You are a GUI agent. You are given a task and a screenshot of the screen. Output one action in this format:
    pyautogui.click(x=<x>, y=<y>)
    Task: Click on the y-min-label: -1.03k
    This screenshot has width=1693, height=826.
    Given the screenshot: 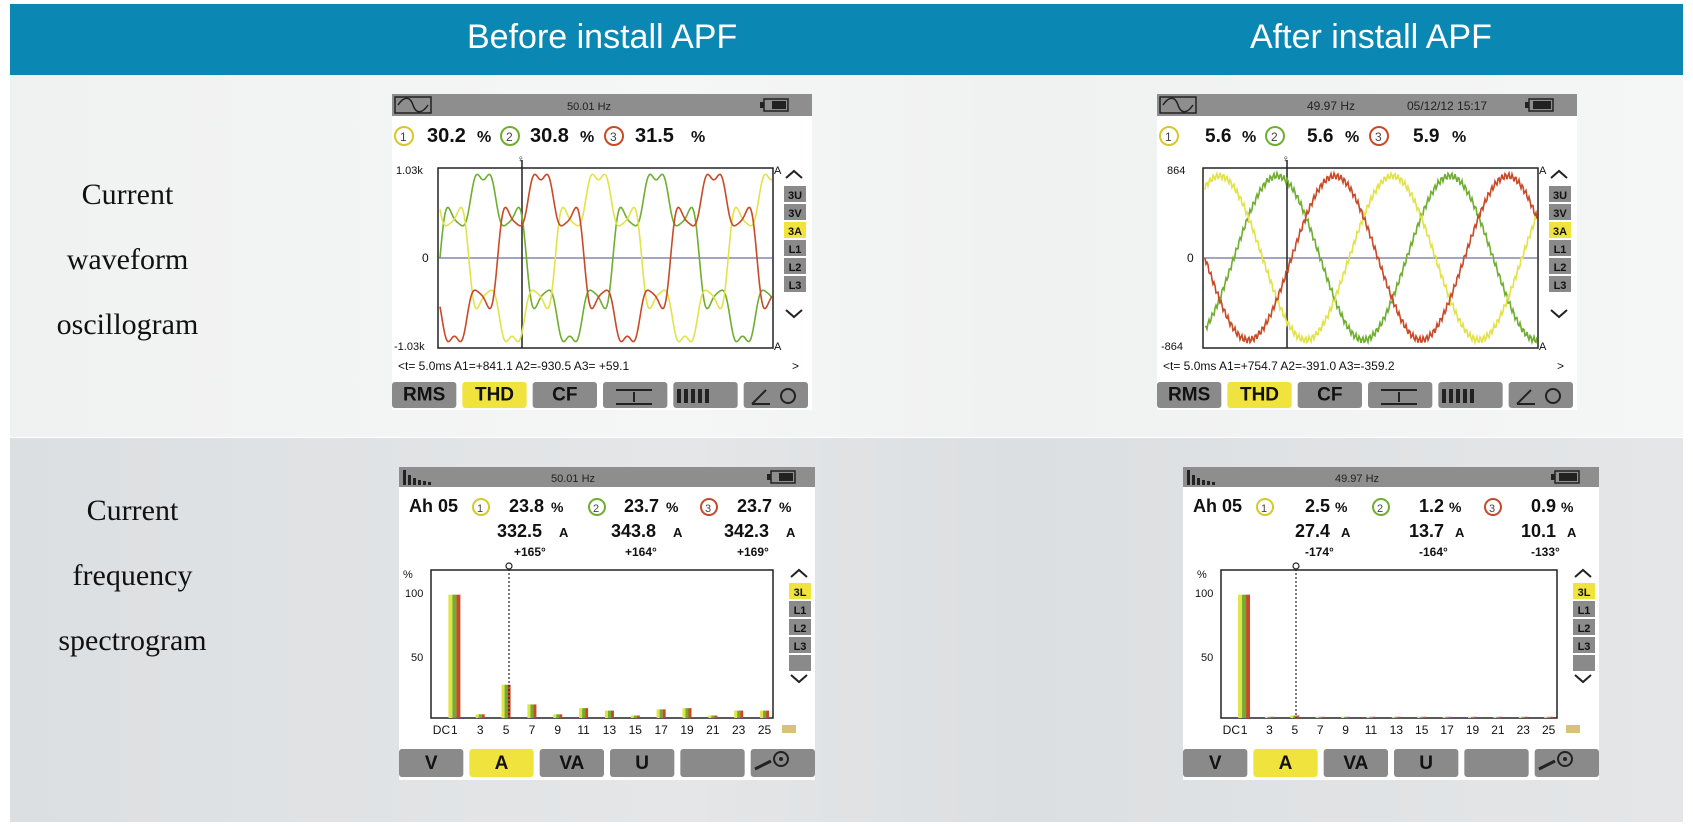 What is the action you would take?
    pyautogui.click(x=409, y=347)
    